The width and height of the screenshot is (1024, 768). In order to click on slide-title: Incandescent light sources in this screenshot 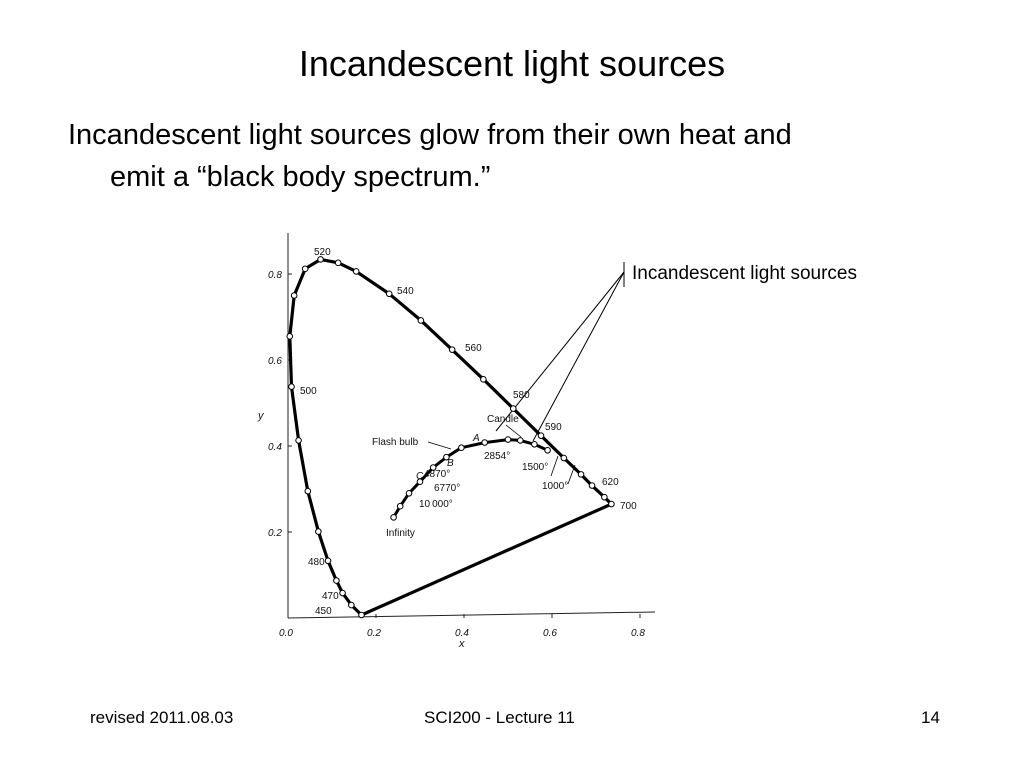, I will do `click(512, 63)`.